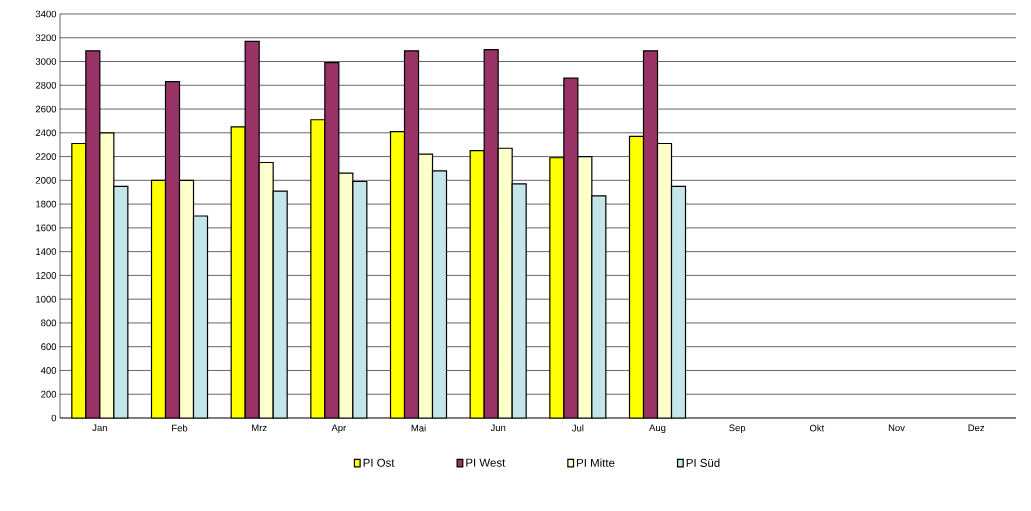 The height and width of the screenshot is (511, 1031). What do you see at coordinates (46, 133) in the screenshot?
I see `y-tick-label: 2400` at bounding box center [46, 133].